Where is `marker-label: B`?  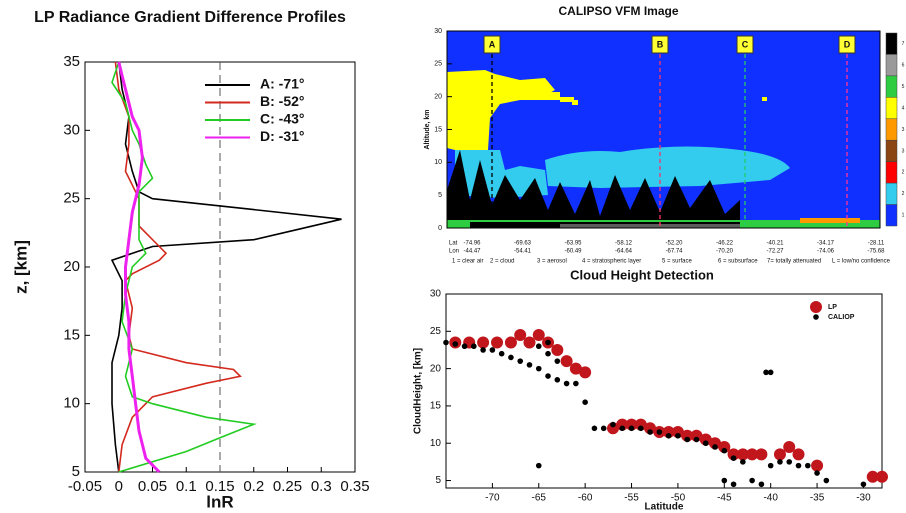 marker-label: B is located at coordinates (660, 44).